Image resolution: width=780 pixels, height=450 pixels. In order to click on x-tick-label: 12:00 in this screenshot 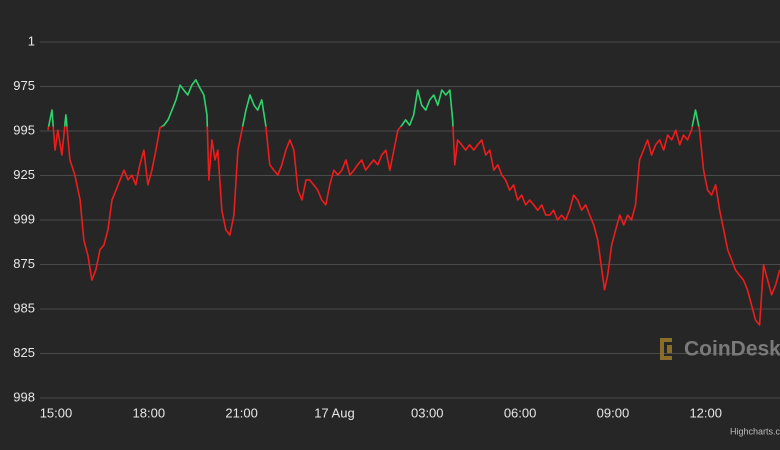, I will do `click(705, 412)`.